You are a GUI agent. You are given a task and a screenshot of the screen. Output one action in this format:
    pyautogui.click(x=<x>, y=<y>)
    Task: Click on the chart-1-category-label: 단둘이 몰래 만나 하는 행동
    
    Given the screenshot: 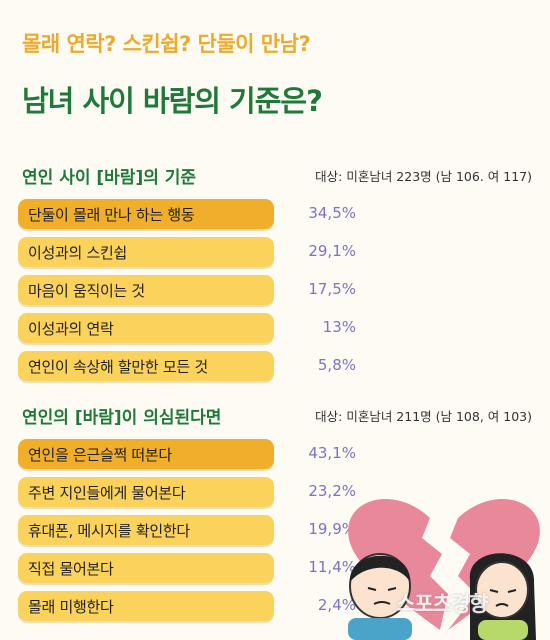 What is the action you would take?
    pyautogui.click(x=111, y=215)
    